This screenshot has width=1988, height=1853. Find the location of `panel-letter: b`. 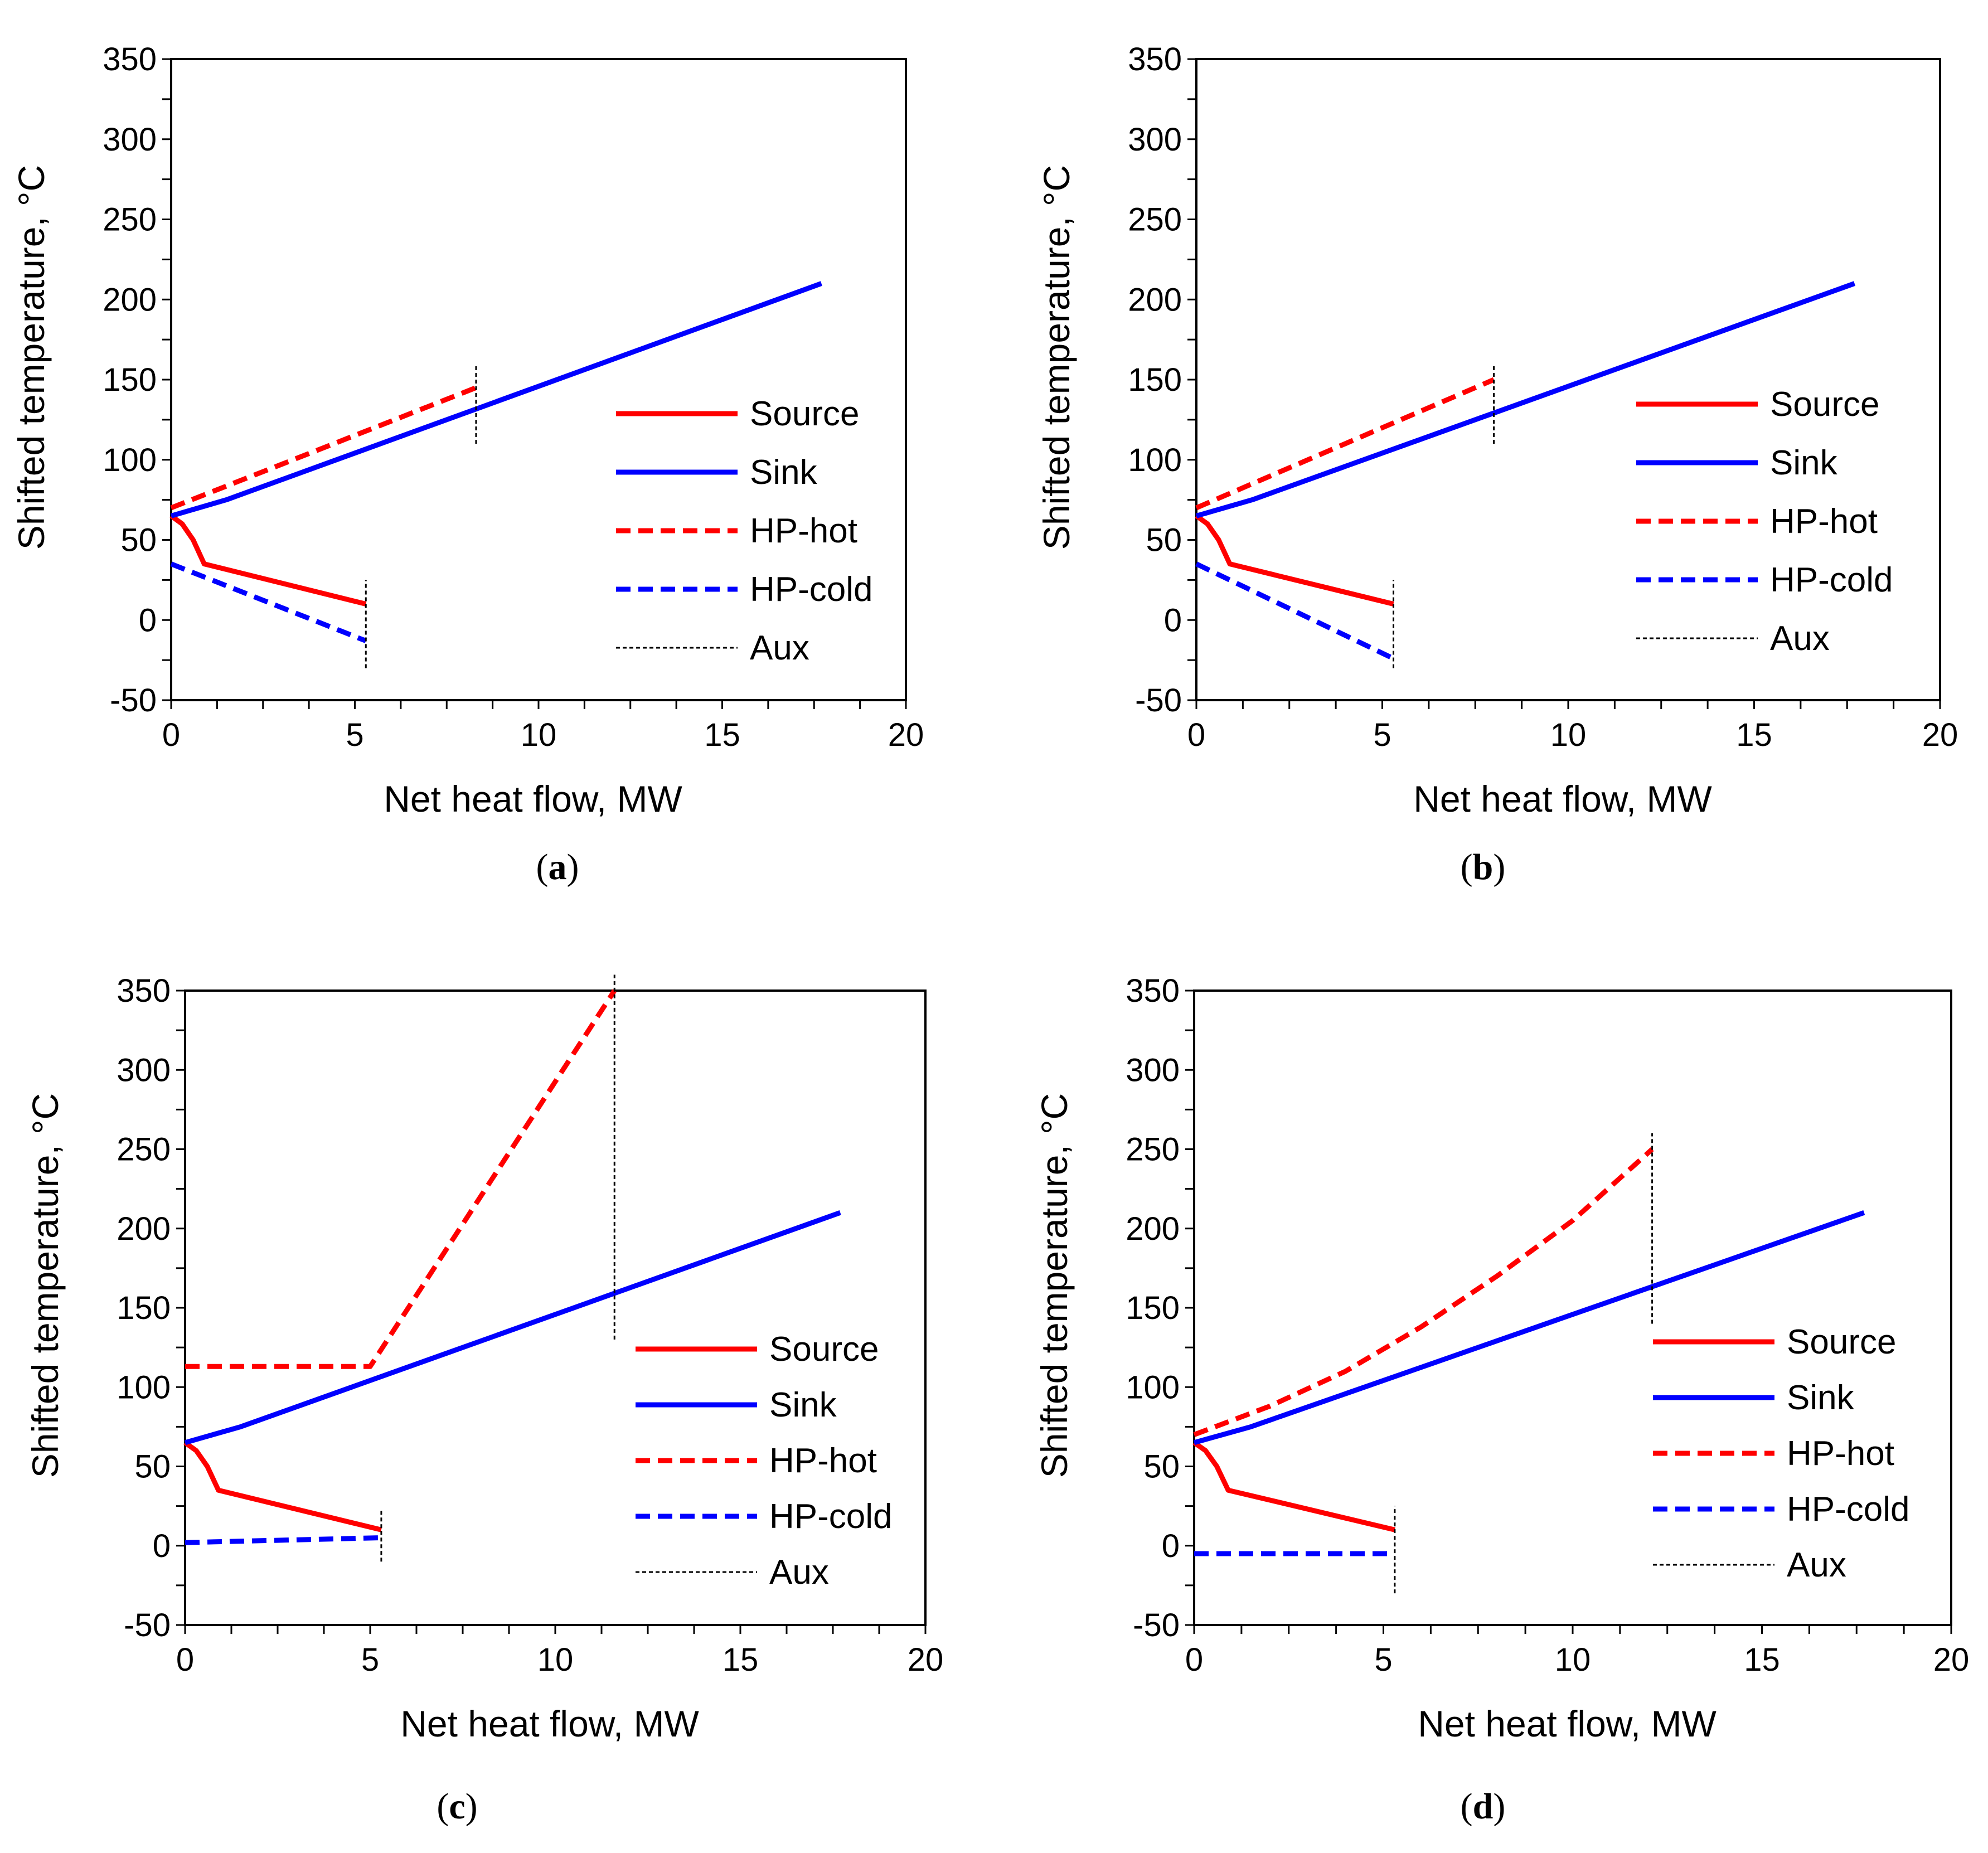

panel-letter: b is located at coordinates (1483, 867).